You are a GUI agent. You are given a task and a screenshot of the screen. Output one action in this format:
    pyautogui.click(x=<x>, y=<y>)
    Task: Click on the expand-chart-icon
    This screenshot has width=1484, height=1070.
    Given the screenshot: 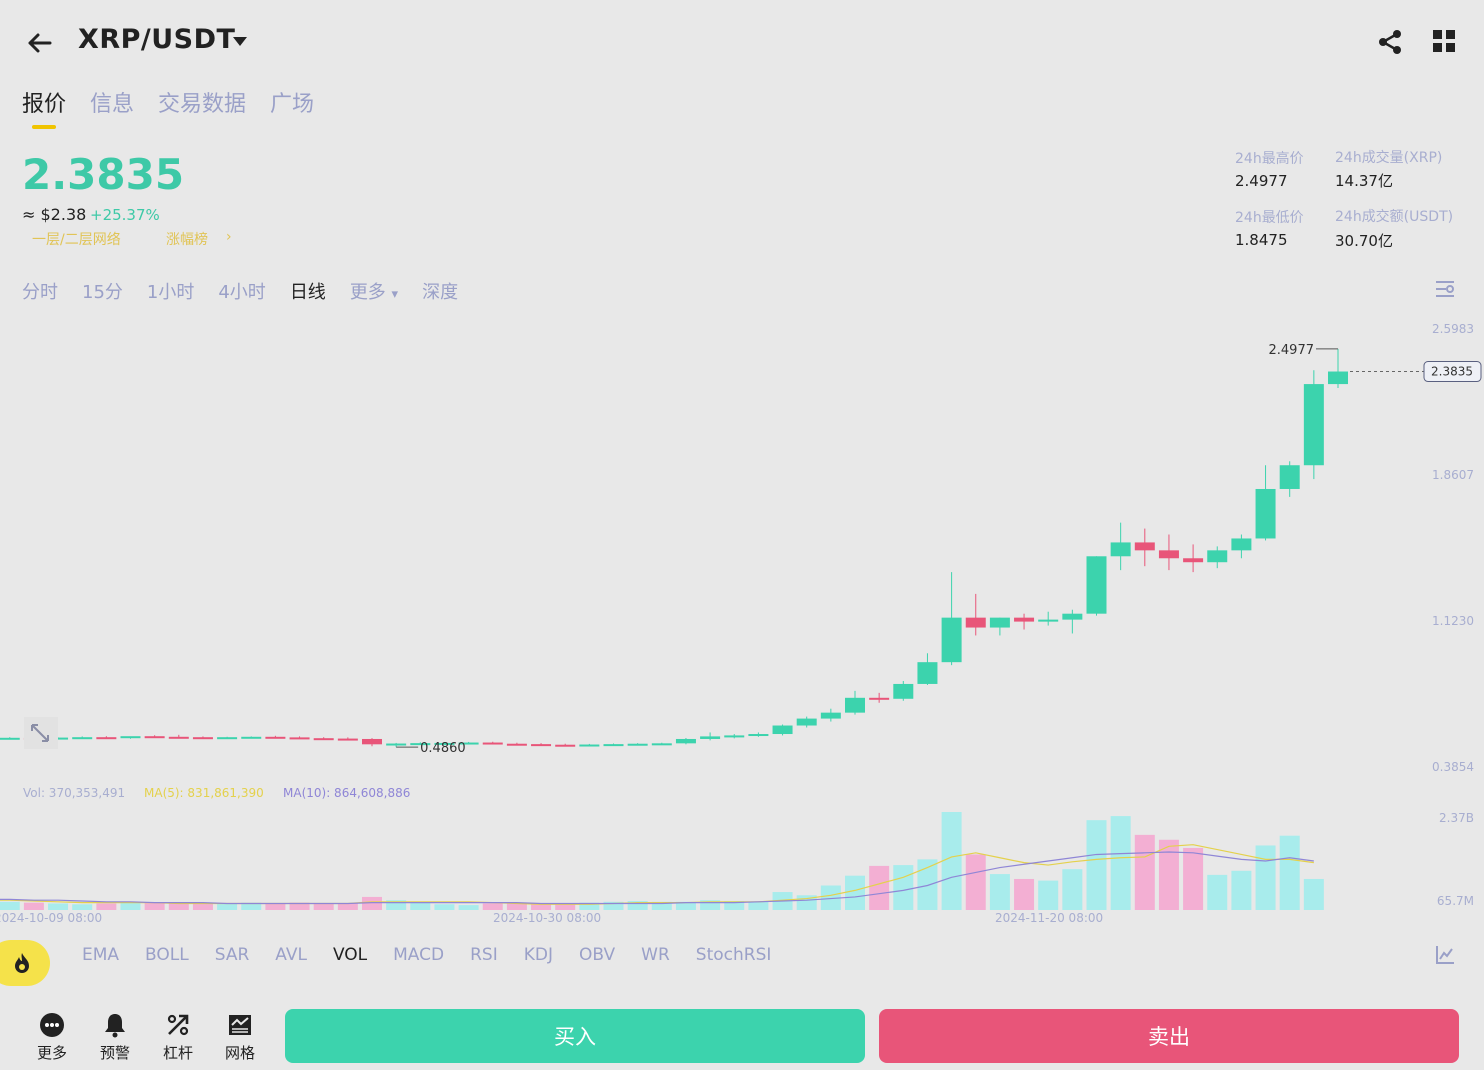 What is the action you would take?
    pyautogui.click(x=41, y=733)
    